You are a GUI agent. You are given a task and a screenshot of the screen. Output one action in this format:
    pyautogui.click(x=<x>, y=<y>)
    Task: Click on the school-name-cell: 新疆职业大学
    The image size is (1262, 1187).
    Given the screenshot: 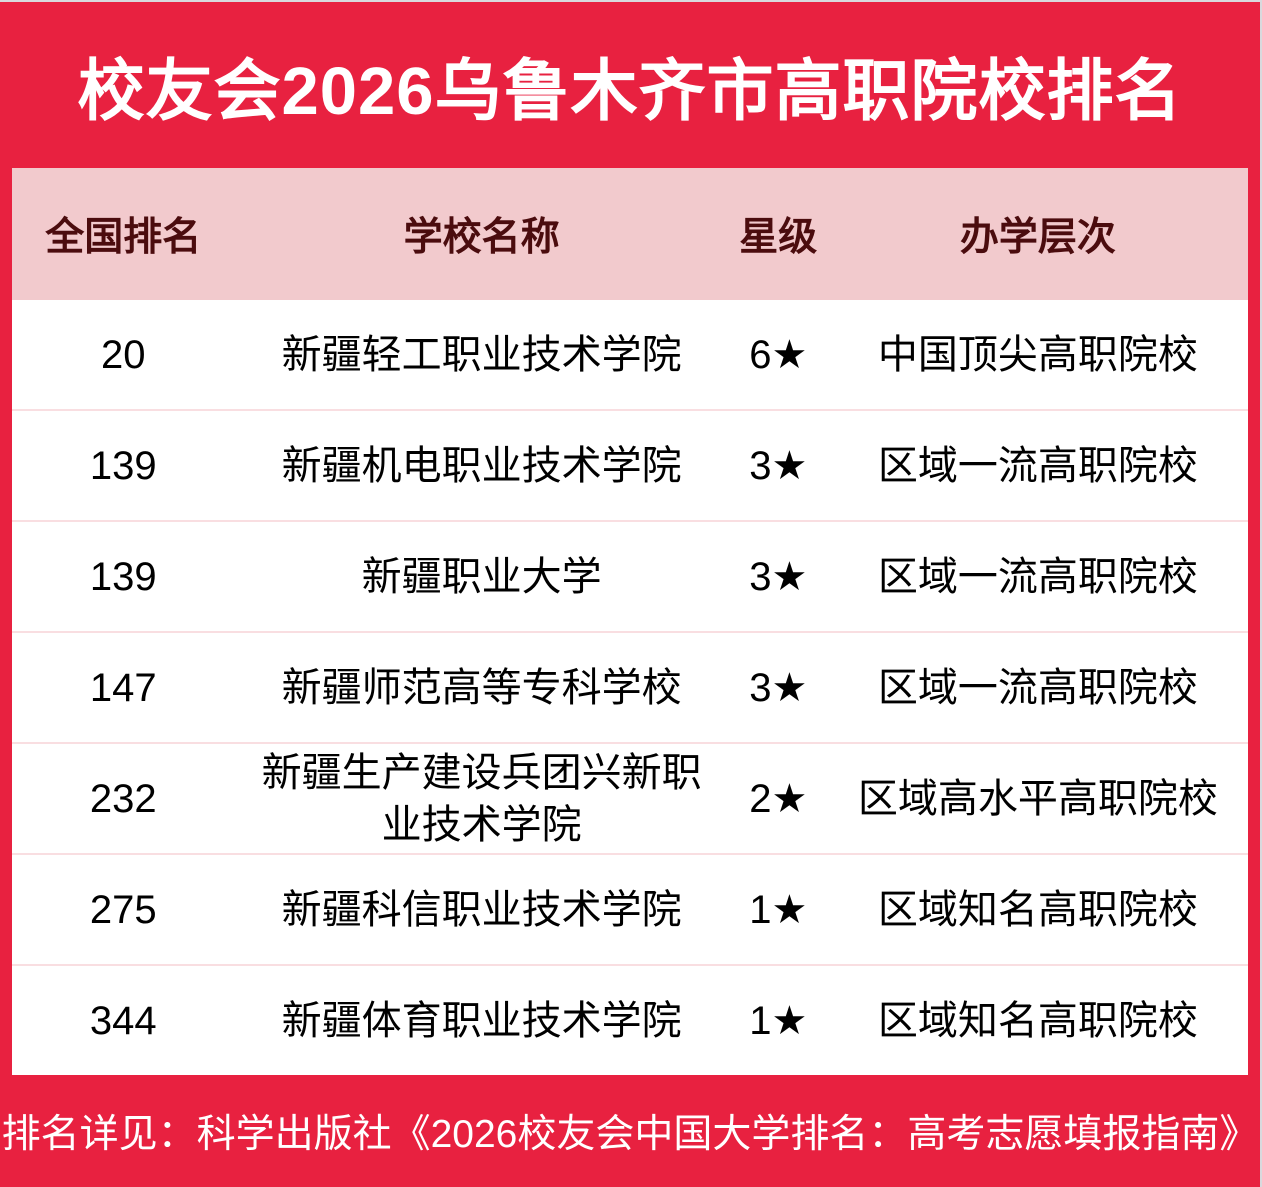 What is the action you would take?
    pyautogui.click(x=481, y=576)
    